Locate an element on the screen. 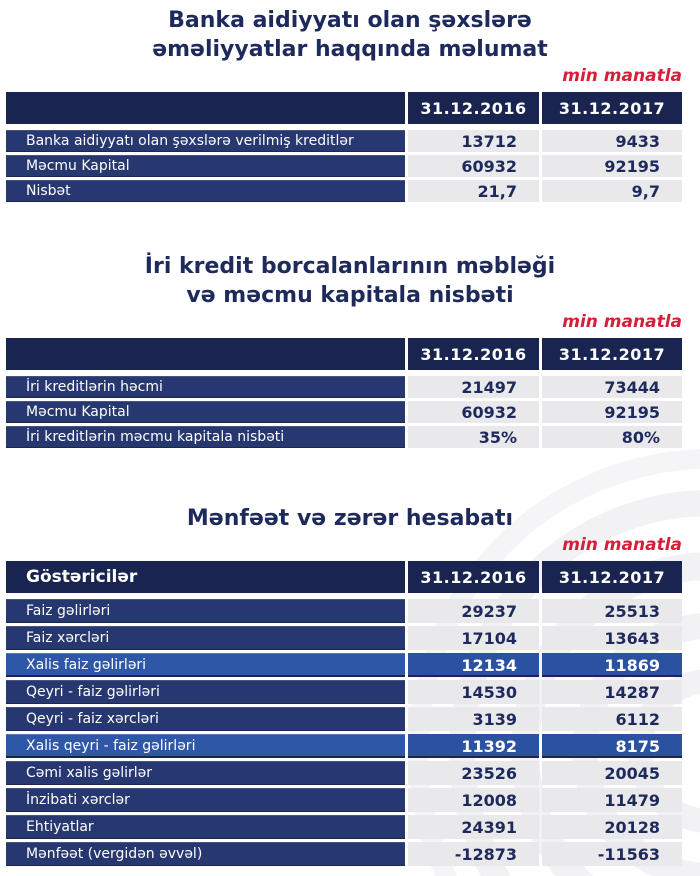 This screenshot has height=876, width=700. section-title-line: İri kredit borcalanlarının məbləği is located at coordinates (350, 267).